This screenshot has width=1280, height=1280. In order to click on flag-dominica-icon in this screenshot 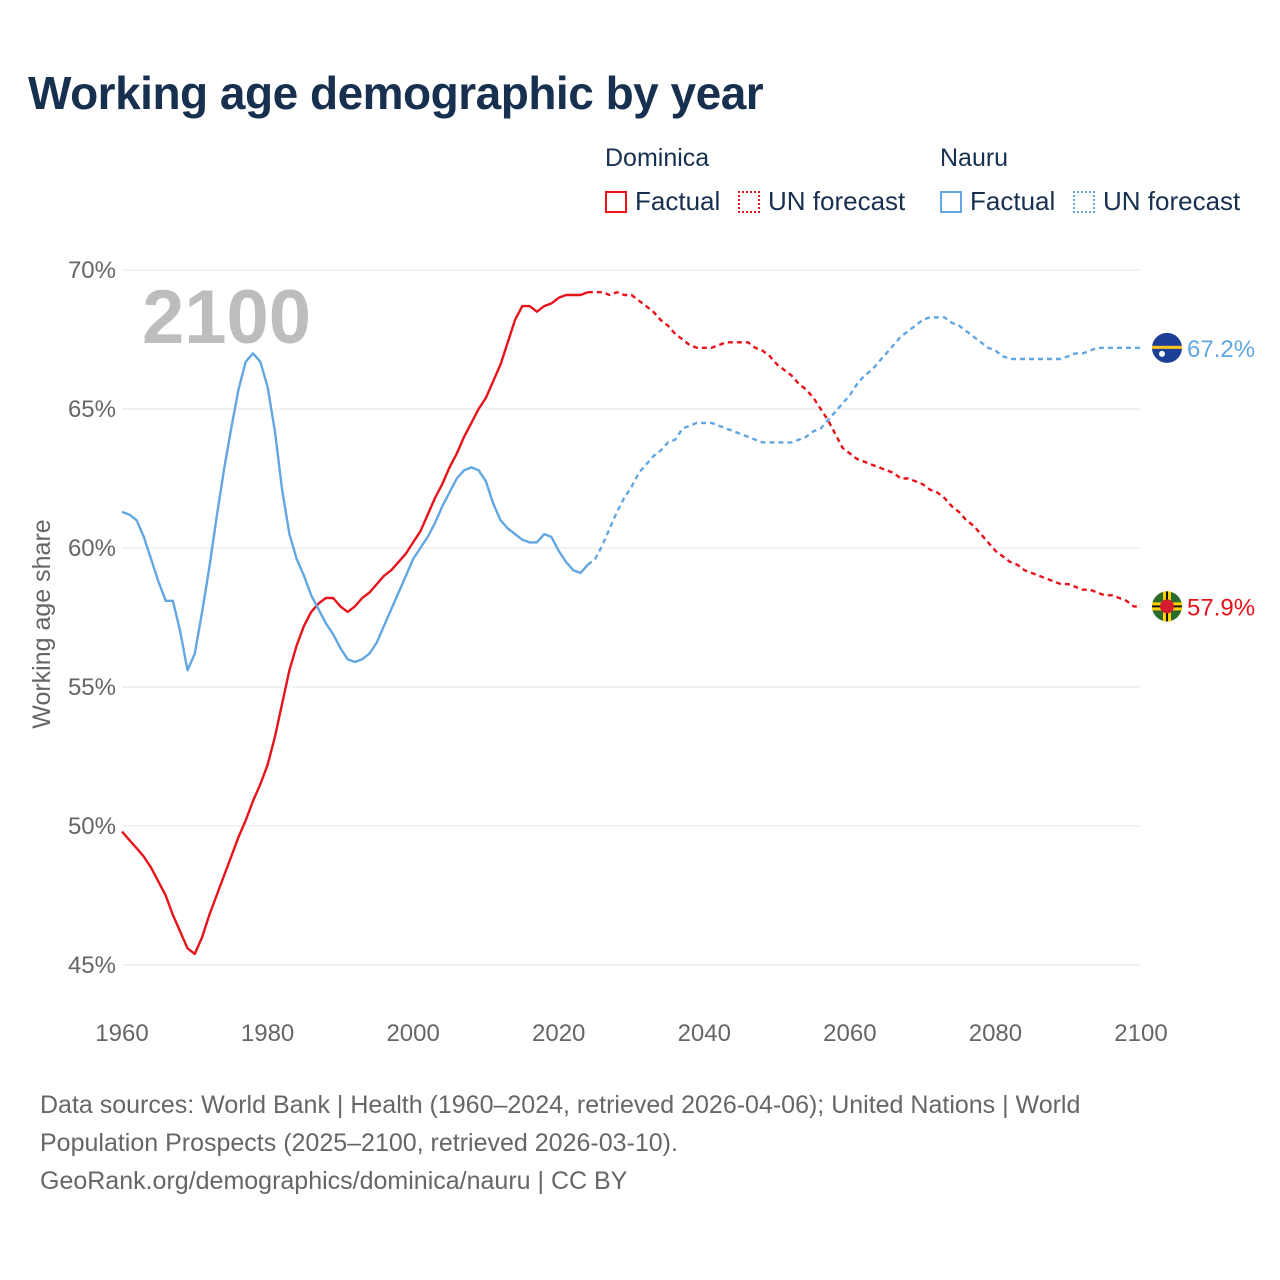, I will do `click(1167, 606)`.